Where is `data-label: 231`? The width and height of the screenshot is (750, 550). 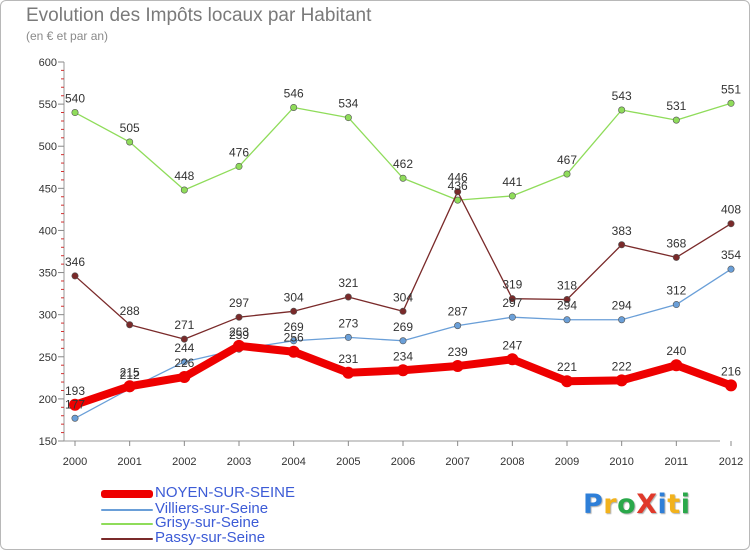
data-label: 231 is located at coordinates (348, 359).